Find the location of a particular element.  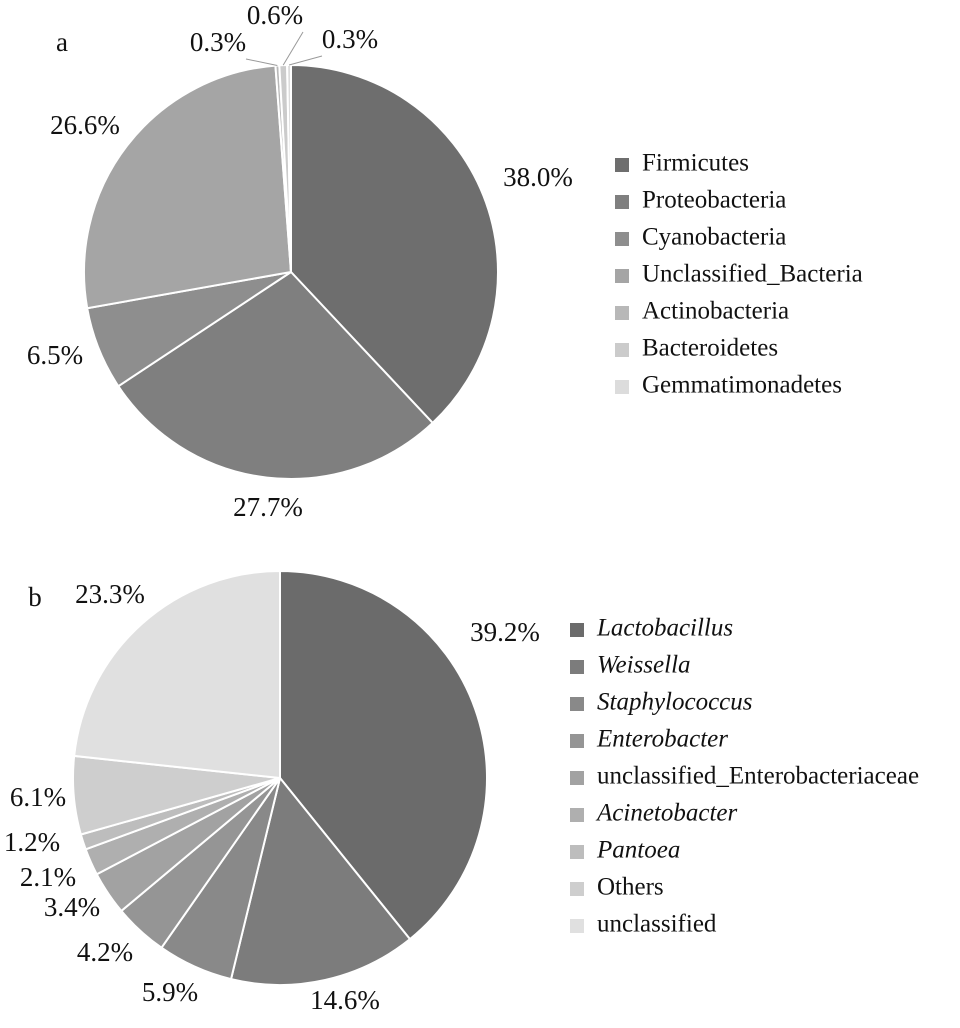

value-label: 6.5% is located at coordinates (55, 355).